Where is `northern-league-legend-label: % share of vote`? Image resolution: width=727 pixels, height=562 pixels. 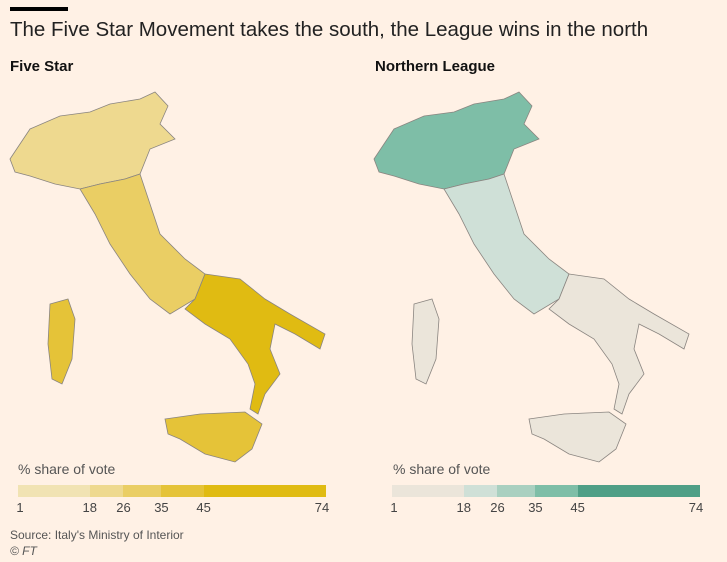 northern-league-legend-label: % share of vote is located at coordinates (442, 469).